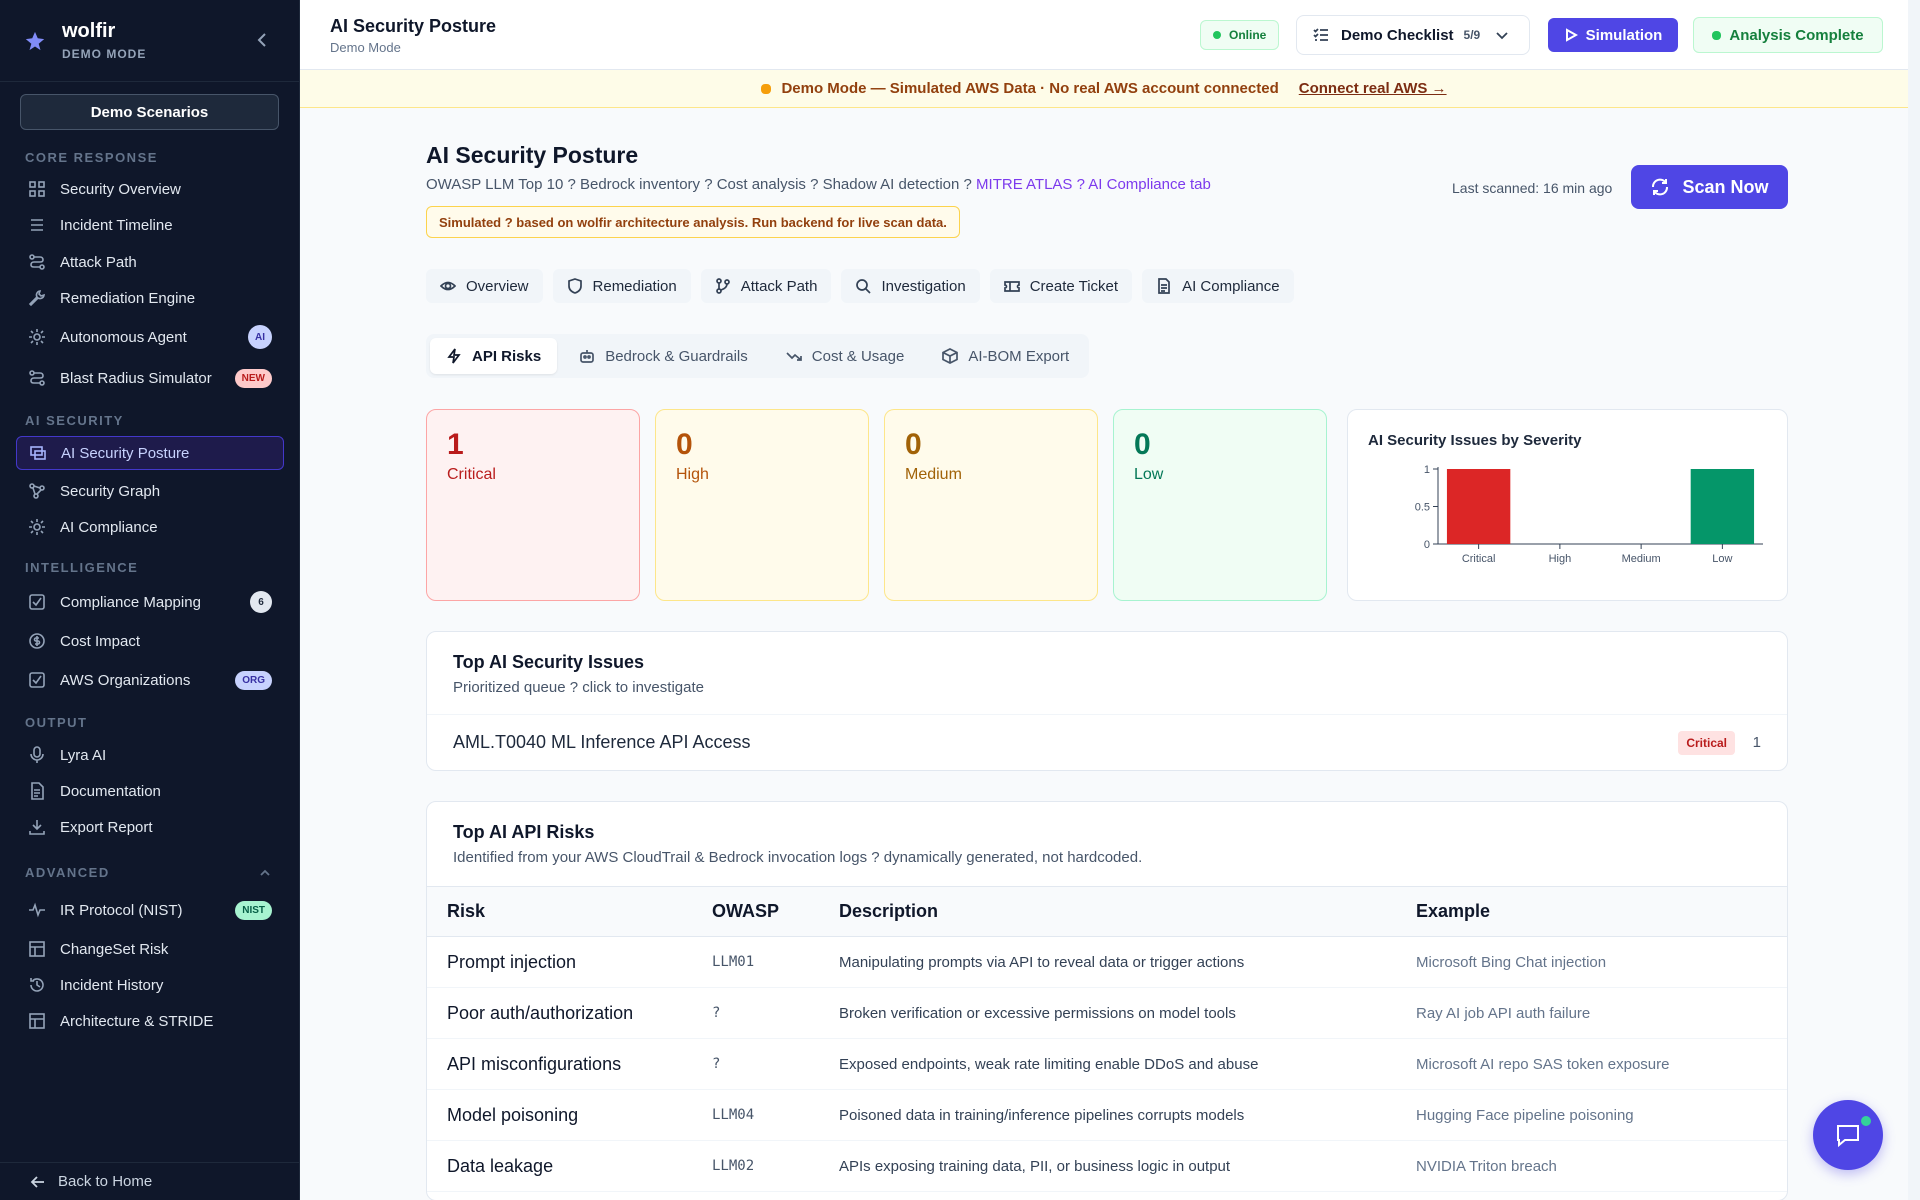  I want to click on checklist-label: Demo Checklist, so click(1397, 35).